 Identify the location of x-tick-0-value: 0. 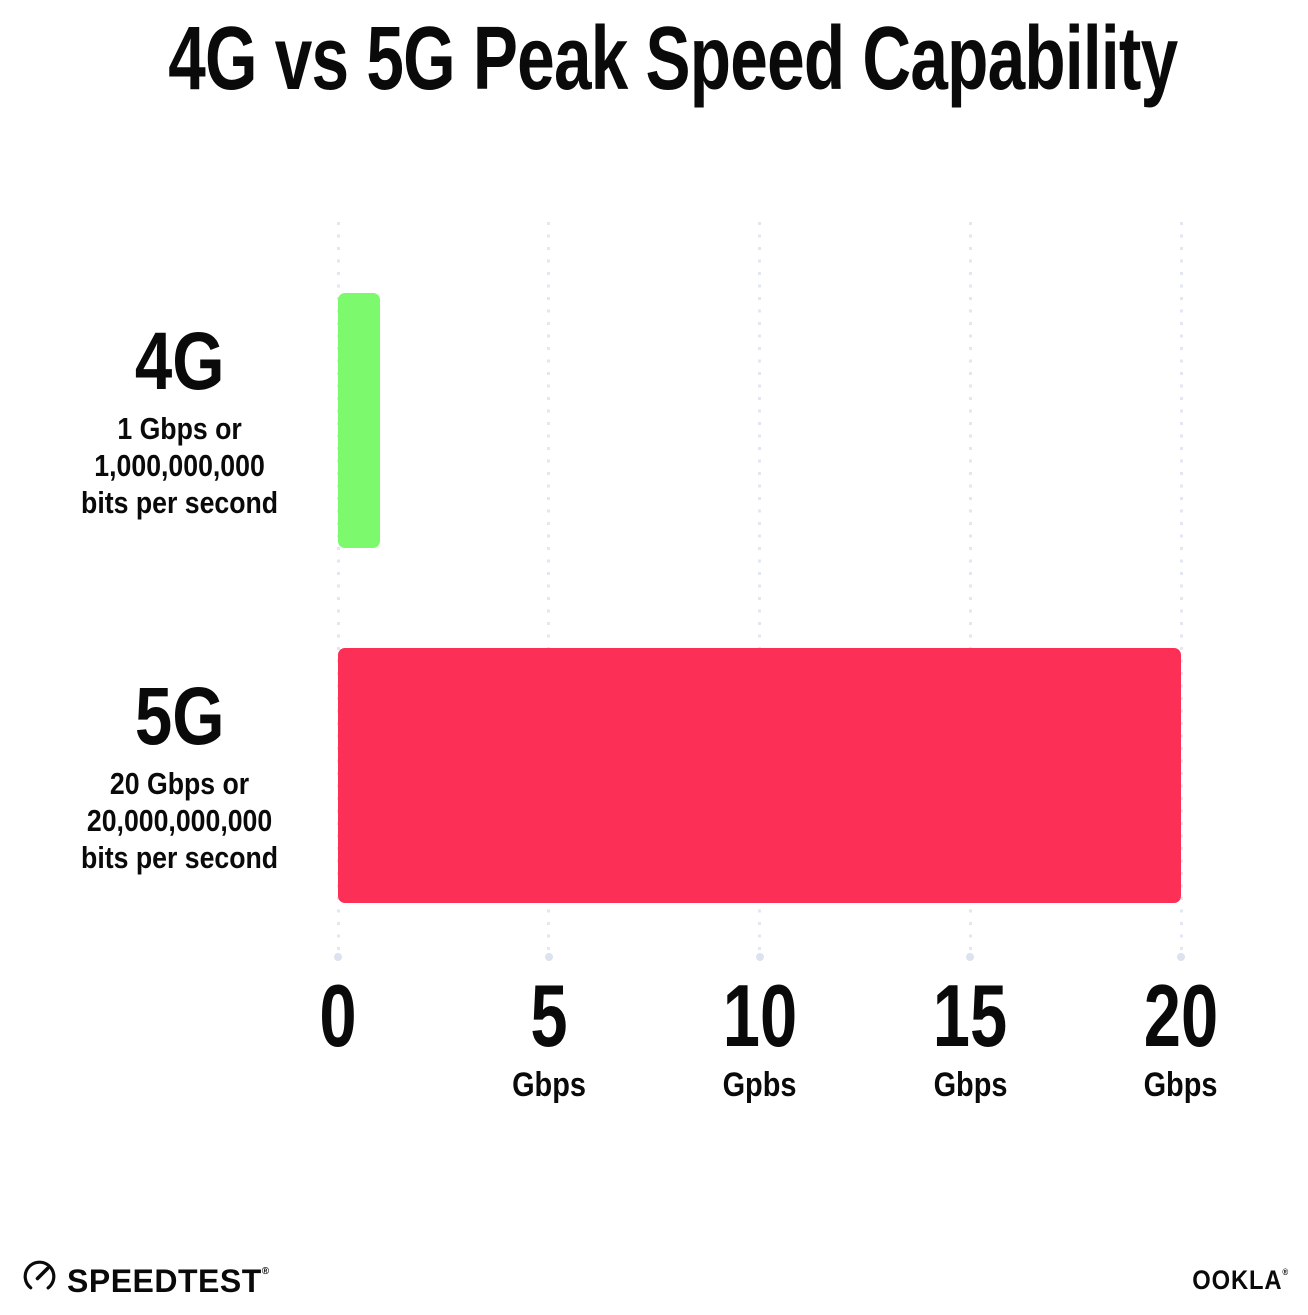
(338, 1015).